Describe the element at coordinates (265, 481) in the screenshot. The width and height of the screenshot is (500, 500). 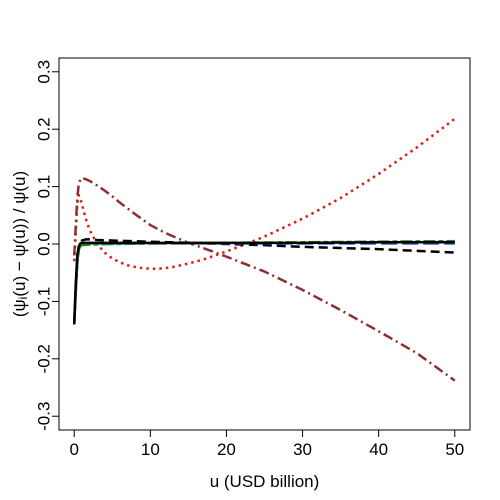
I see `x-axis-title: u (USD billion)` at that location.